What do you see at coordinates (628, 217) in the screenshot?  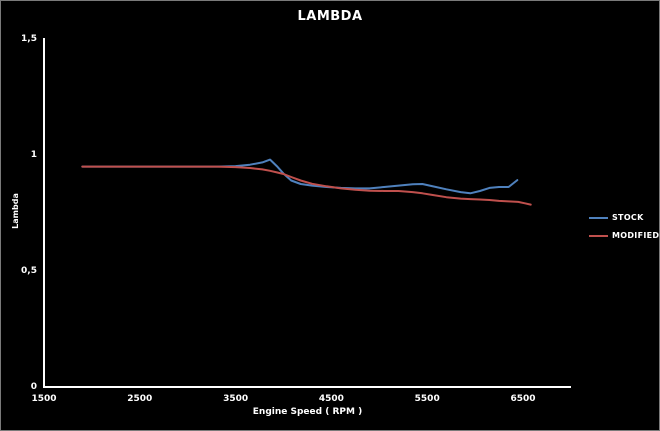 I see `legend-label: STOCK` at bounding box center [628, 217].